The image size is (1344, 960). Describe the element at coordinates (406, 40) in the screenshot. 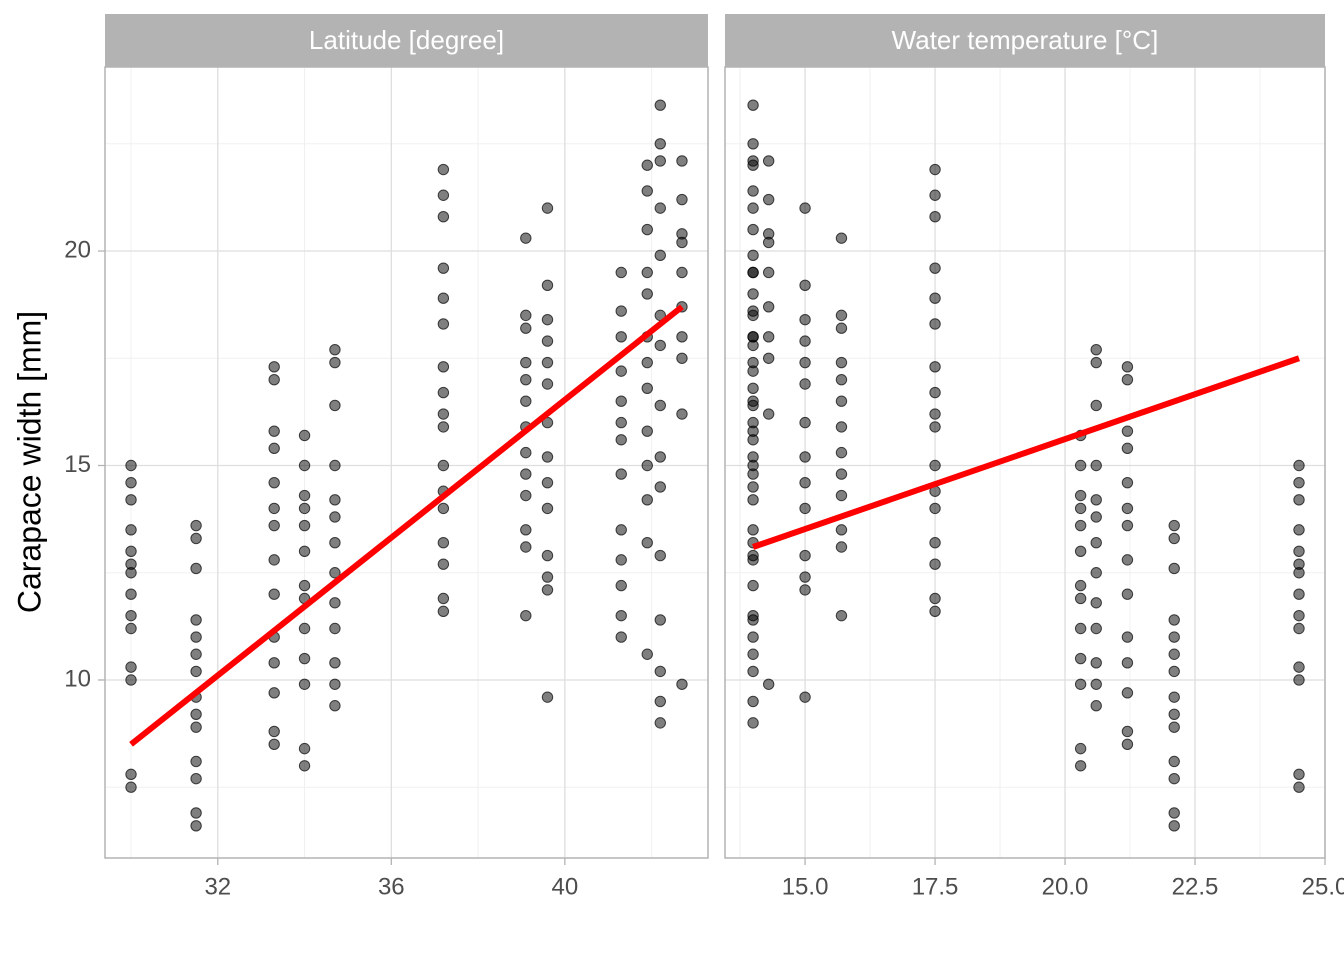

I see `strip-title: Latitude [degree]` at that location.